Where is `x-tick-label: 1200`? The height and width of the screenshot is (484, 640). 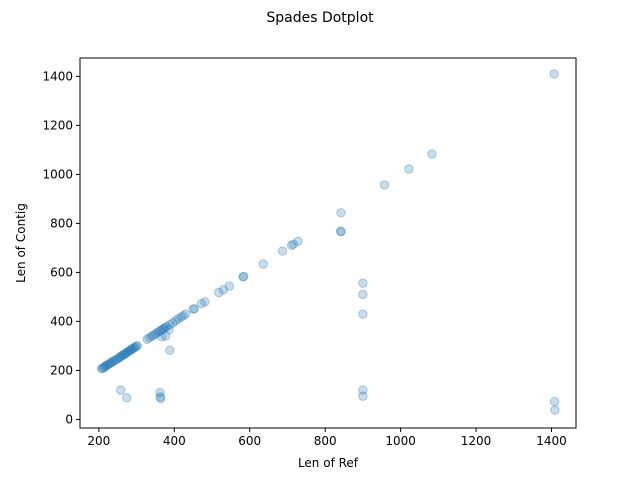
x-tick-label: 1200 is located at coordinates (476, 441).